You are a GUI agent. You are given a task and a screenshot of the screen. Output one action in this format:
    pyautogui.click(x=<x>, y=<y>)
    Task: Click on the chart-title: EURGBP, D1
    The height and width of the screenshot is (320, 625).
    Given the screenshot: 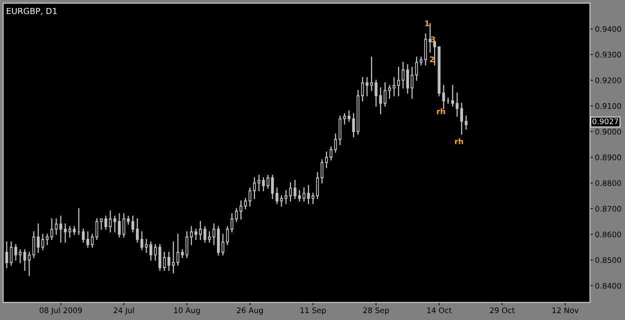 What is the action you would take?
    pyautogui.click(x=31, y=11)
    